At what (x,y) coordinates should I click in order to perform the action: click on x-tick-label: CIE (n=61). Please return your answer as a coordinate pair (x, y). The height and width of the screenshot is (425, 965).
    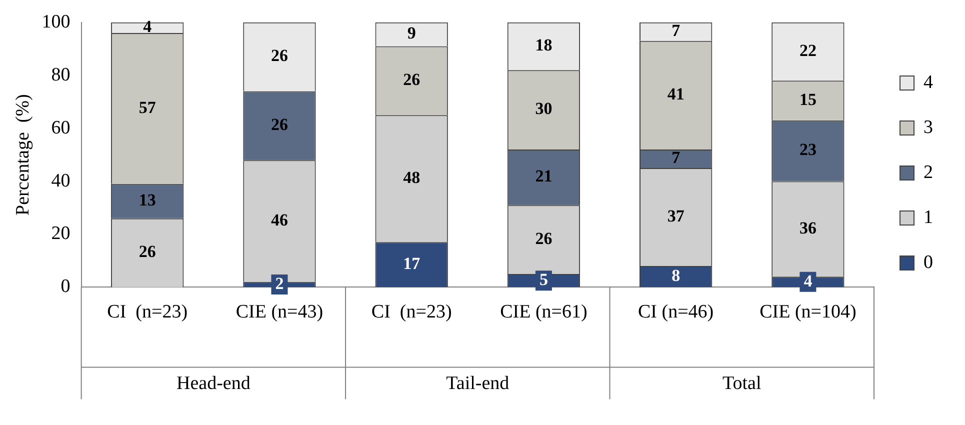
    Looking at the image, I should click on (544, 312).